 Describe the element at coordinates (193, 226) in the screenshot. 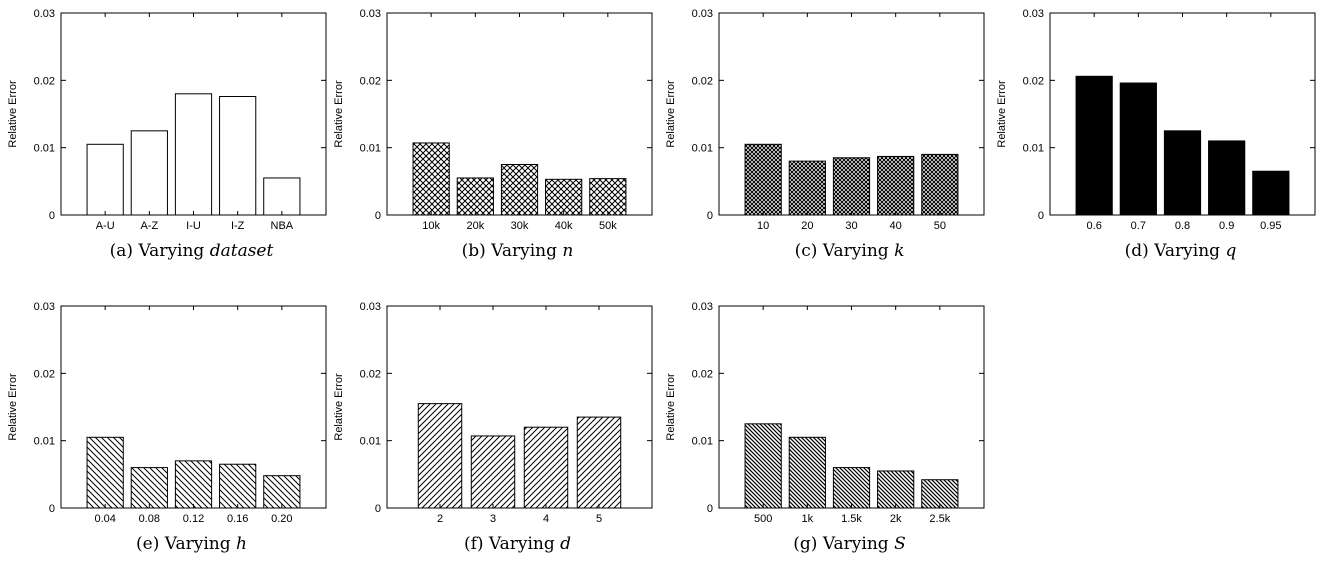

I see `x-tick-label: I-U` at that location.